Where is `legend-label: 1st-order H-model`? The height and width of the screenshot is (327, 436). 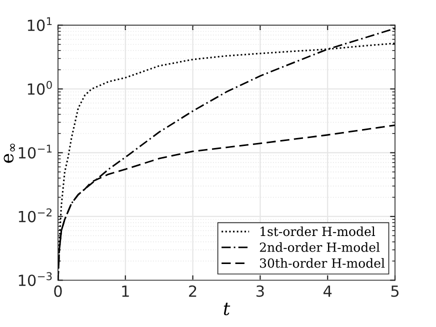 legend-label: 1st-order H-model is located at coordinates (318, 231).